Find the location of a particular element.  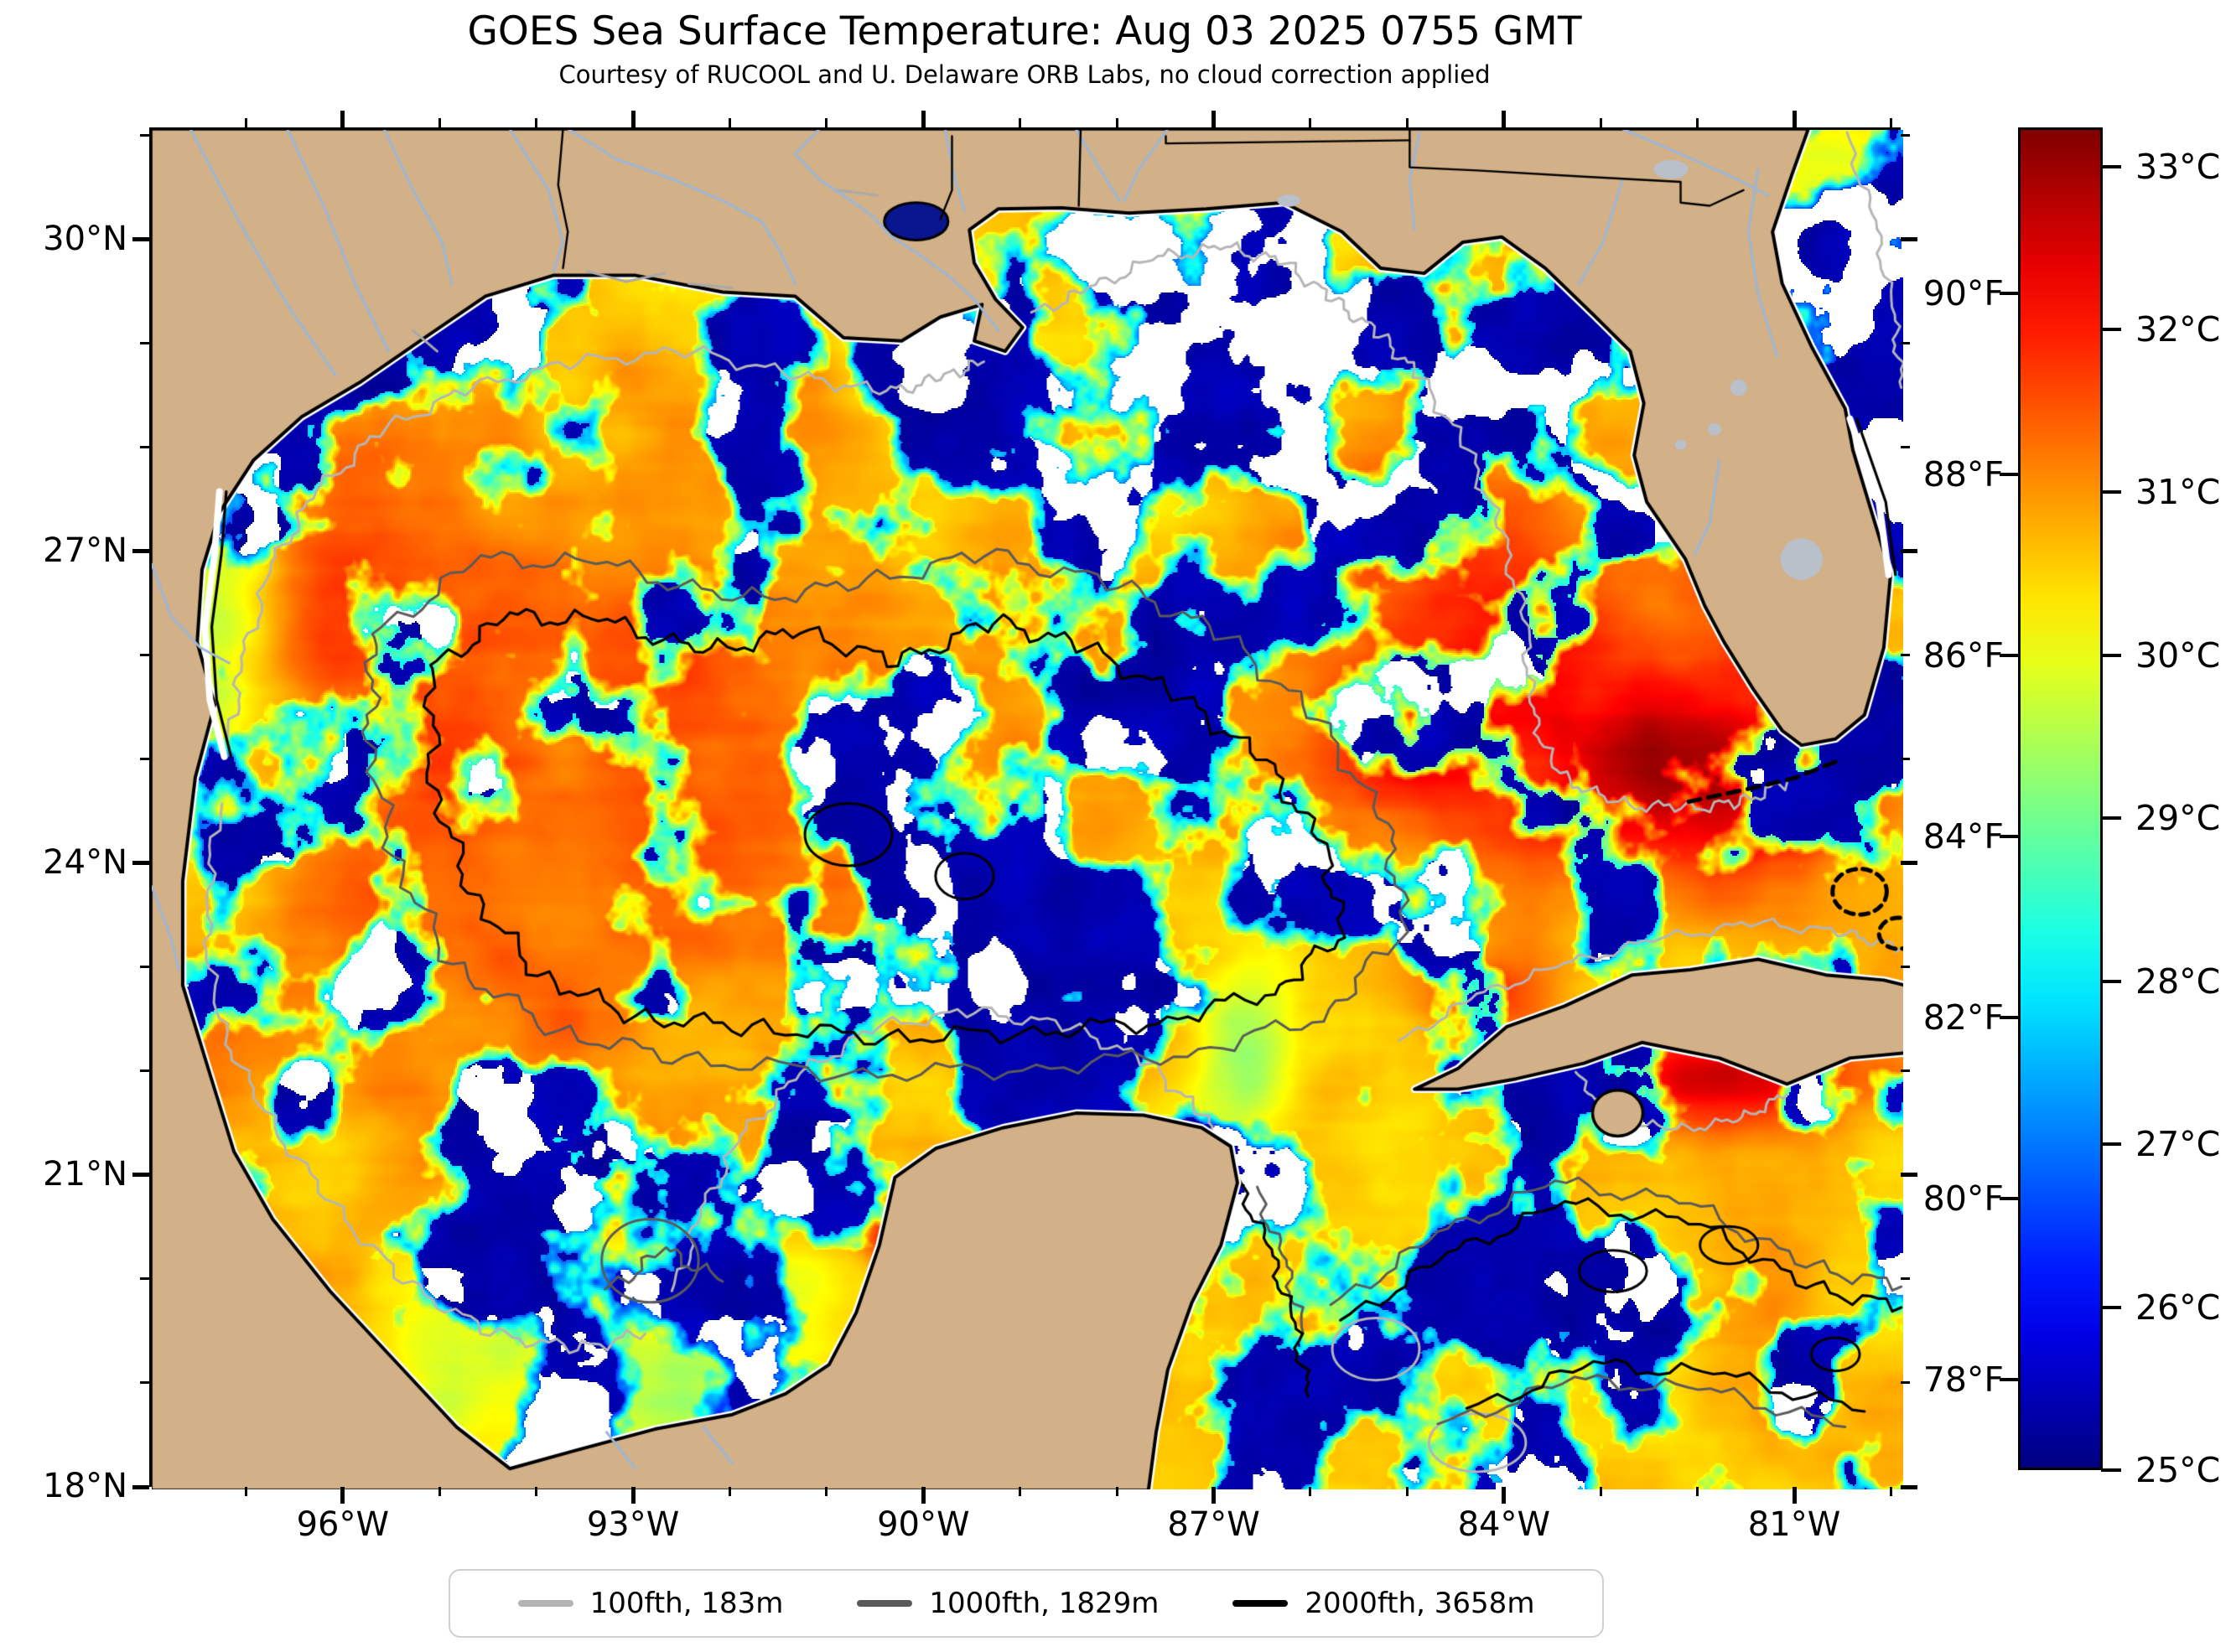

colorbar-celsius-label: 25°C is located at coordinates (2178, 1470).